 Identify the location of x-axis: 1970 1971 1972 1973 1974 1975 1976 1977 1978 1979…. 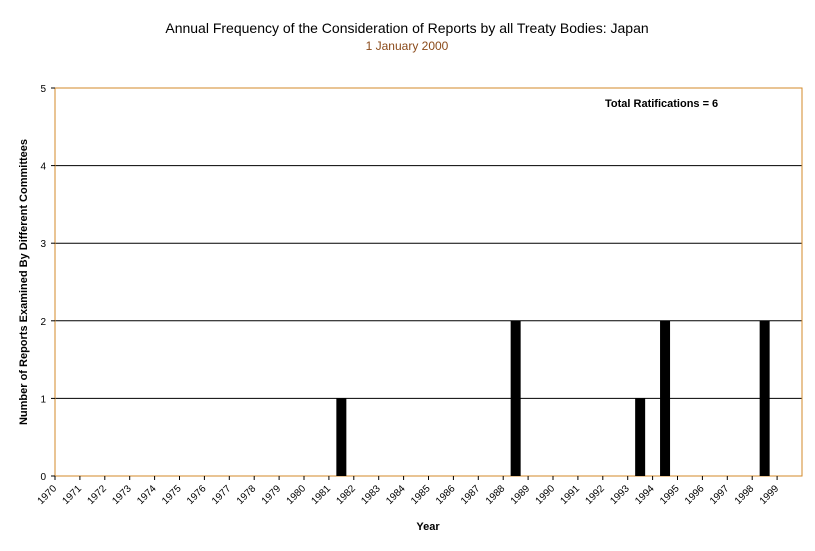
(409, 491).